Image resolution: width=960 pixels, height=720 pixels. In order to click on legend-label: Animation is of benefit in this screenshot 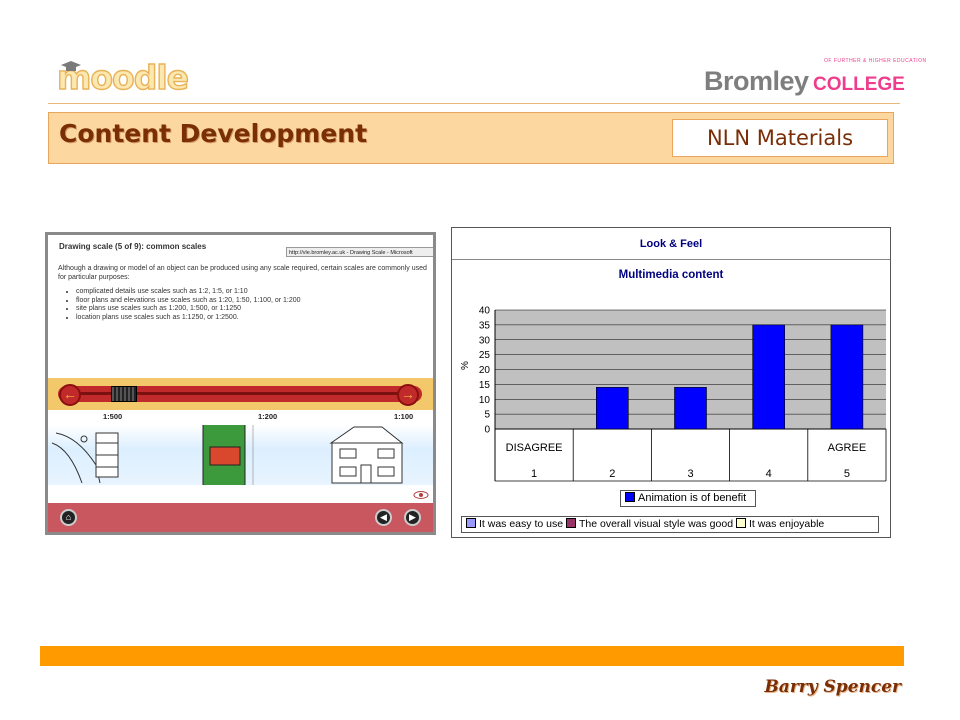, I will do `click(692, 498)`.